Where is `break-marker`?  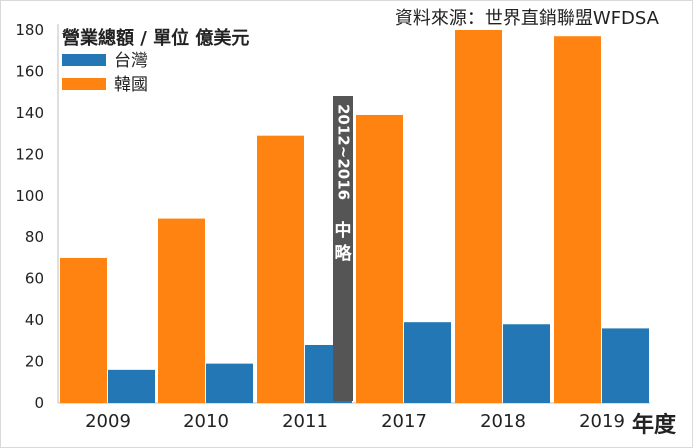
break-marker is located at coordinates (343, 248).